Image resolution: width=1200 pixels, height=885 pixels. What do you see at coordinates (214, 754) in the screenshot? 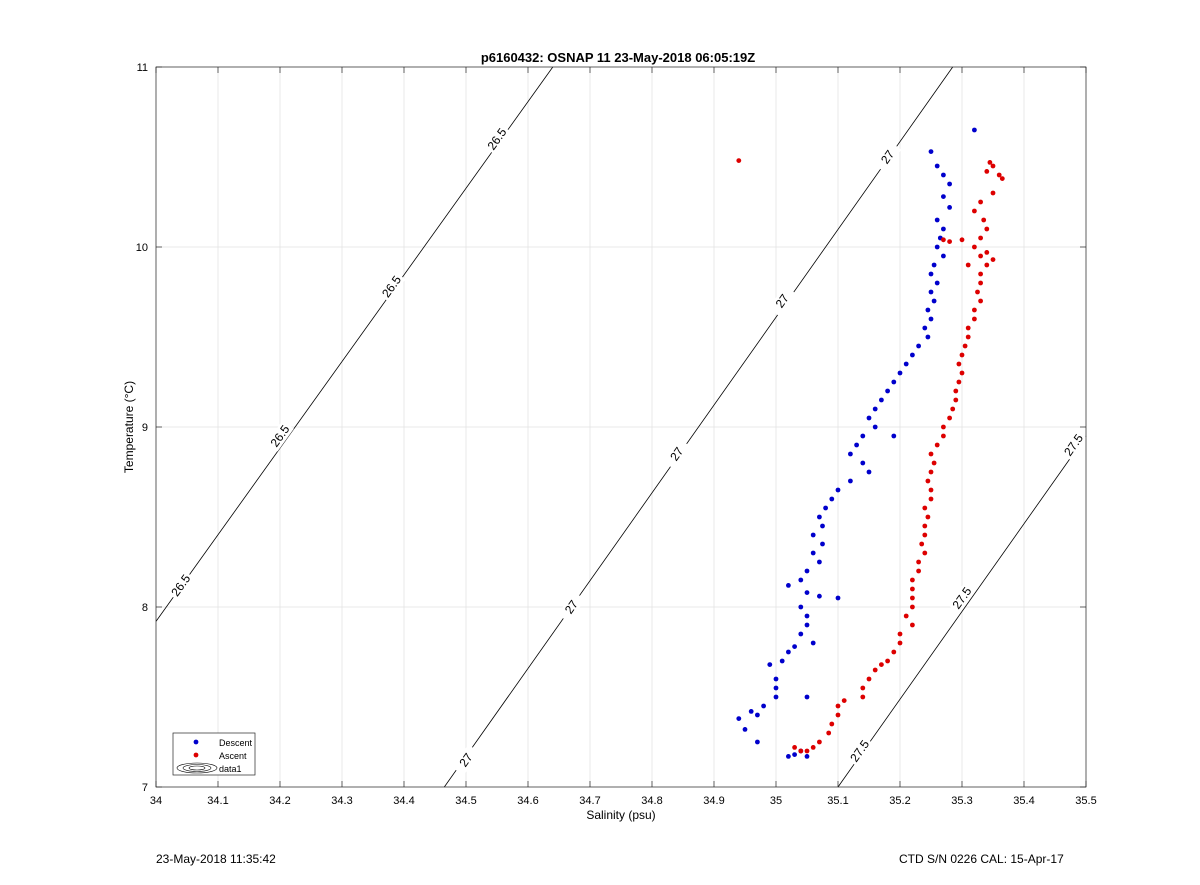
I see `legend-box` at bounding box center [214, 754].